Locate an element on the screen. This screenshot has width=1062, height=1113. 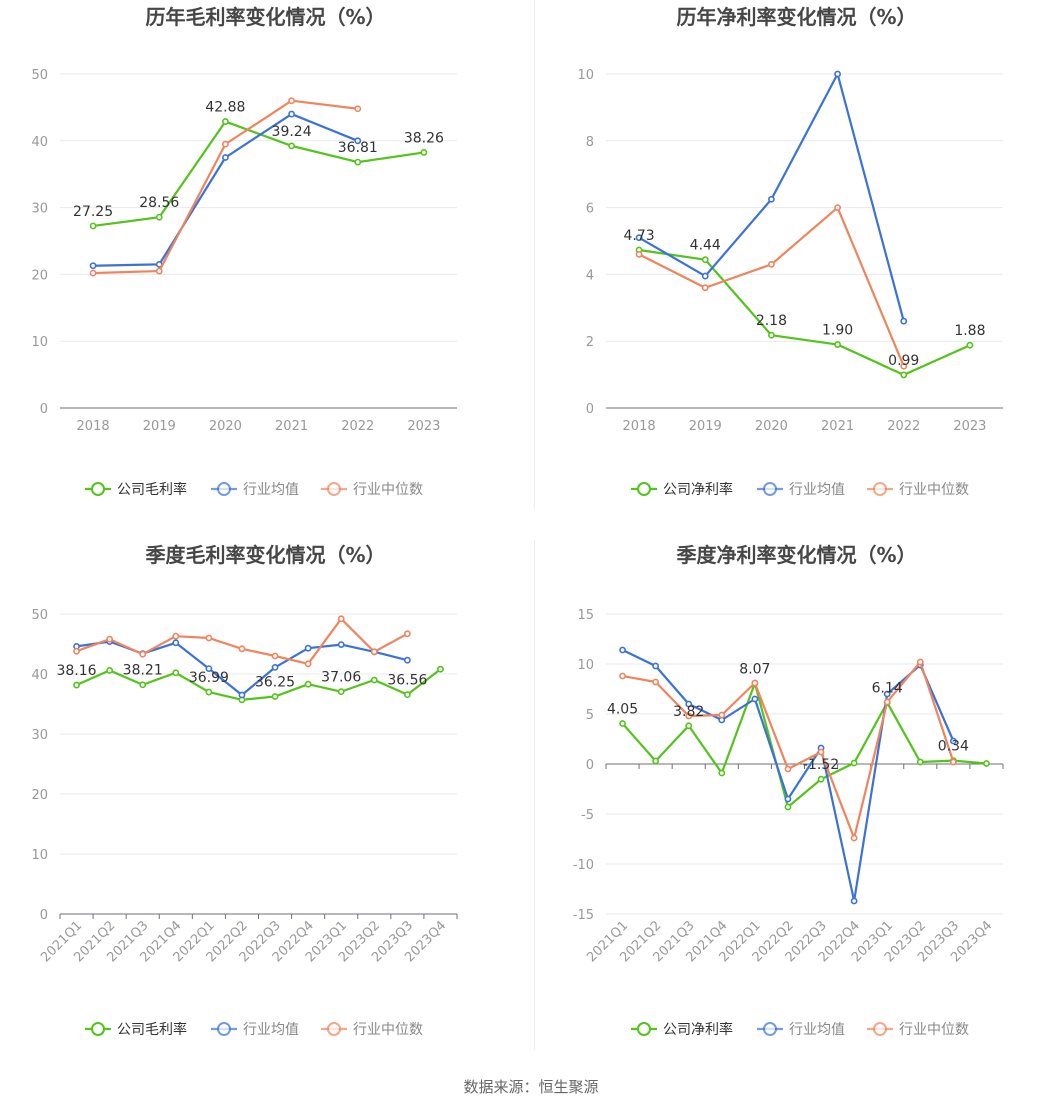
y-tick-label: 50 is located at coordinates (39, 615).